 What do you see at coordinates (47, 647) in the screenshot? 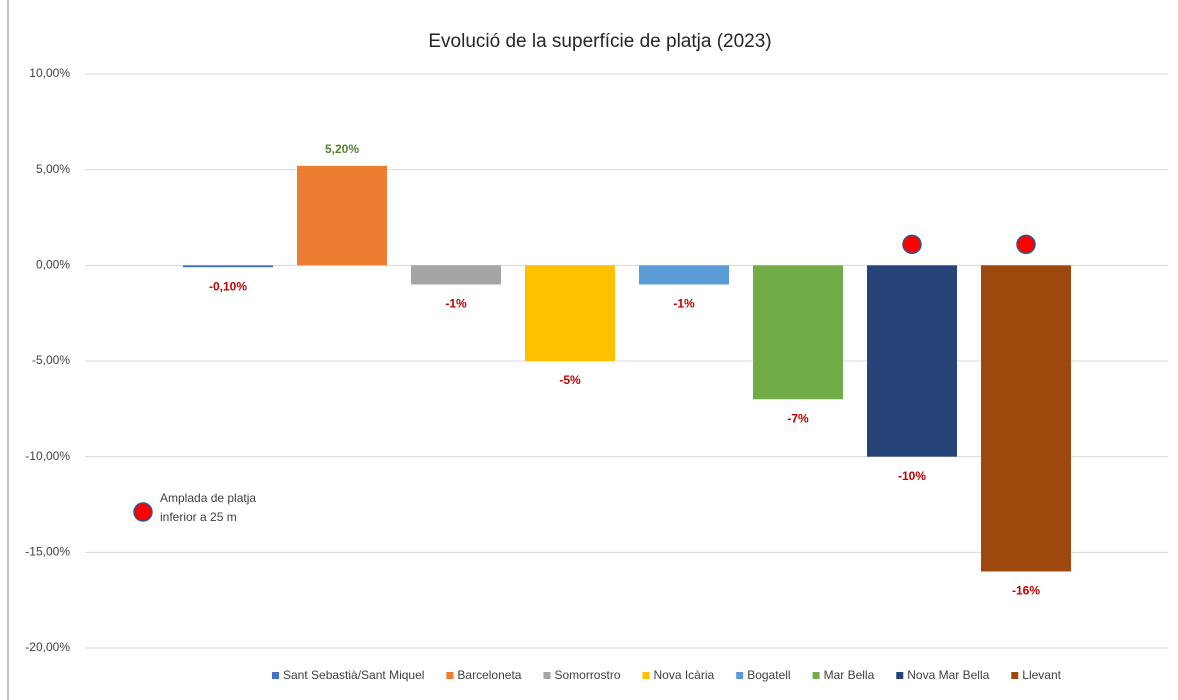
I see `y-tick-label: -20,00%` at bounding box center [47, 647].